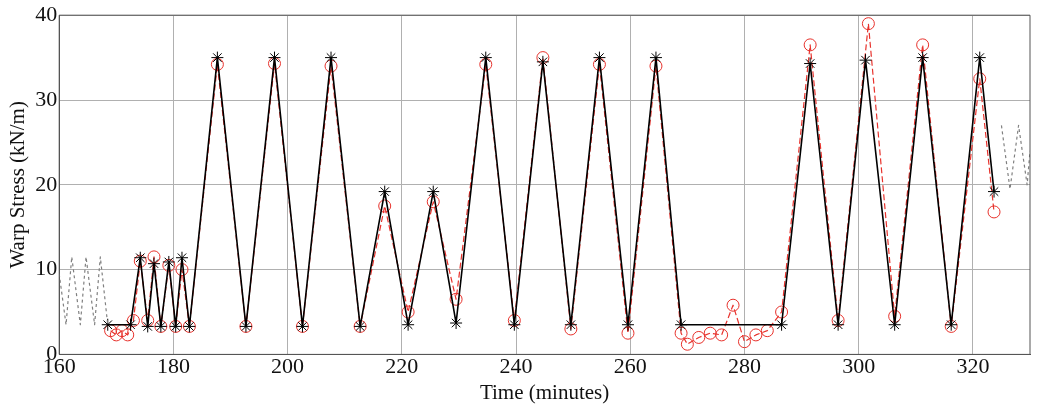 The image size is (1038, 406). Describe the element at coordinates (973, 366) in the screenshot. I see `x-tick-label: 320` at that location.